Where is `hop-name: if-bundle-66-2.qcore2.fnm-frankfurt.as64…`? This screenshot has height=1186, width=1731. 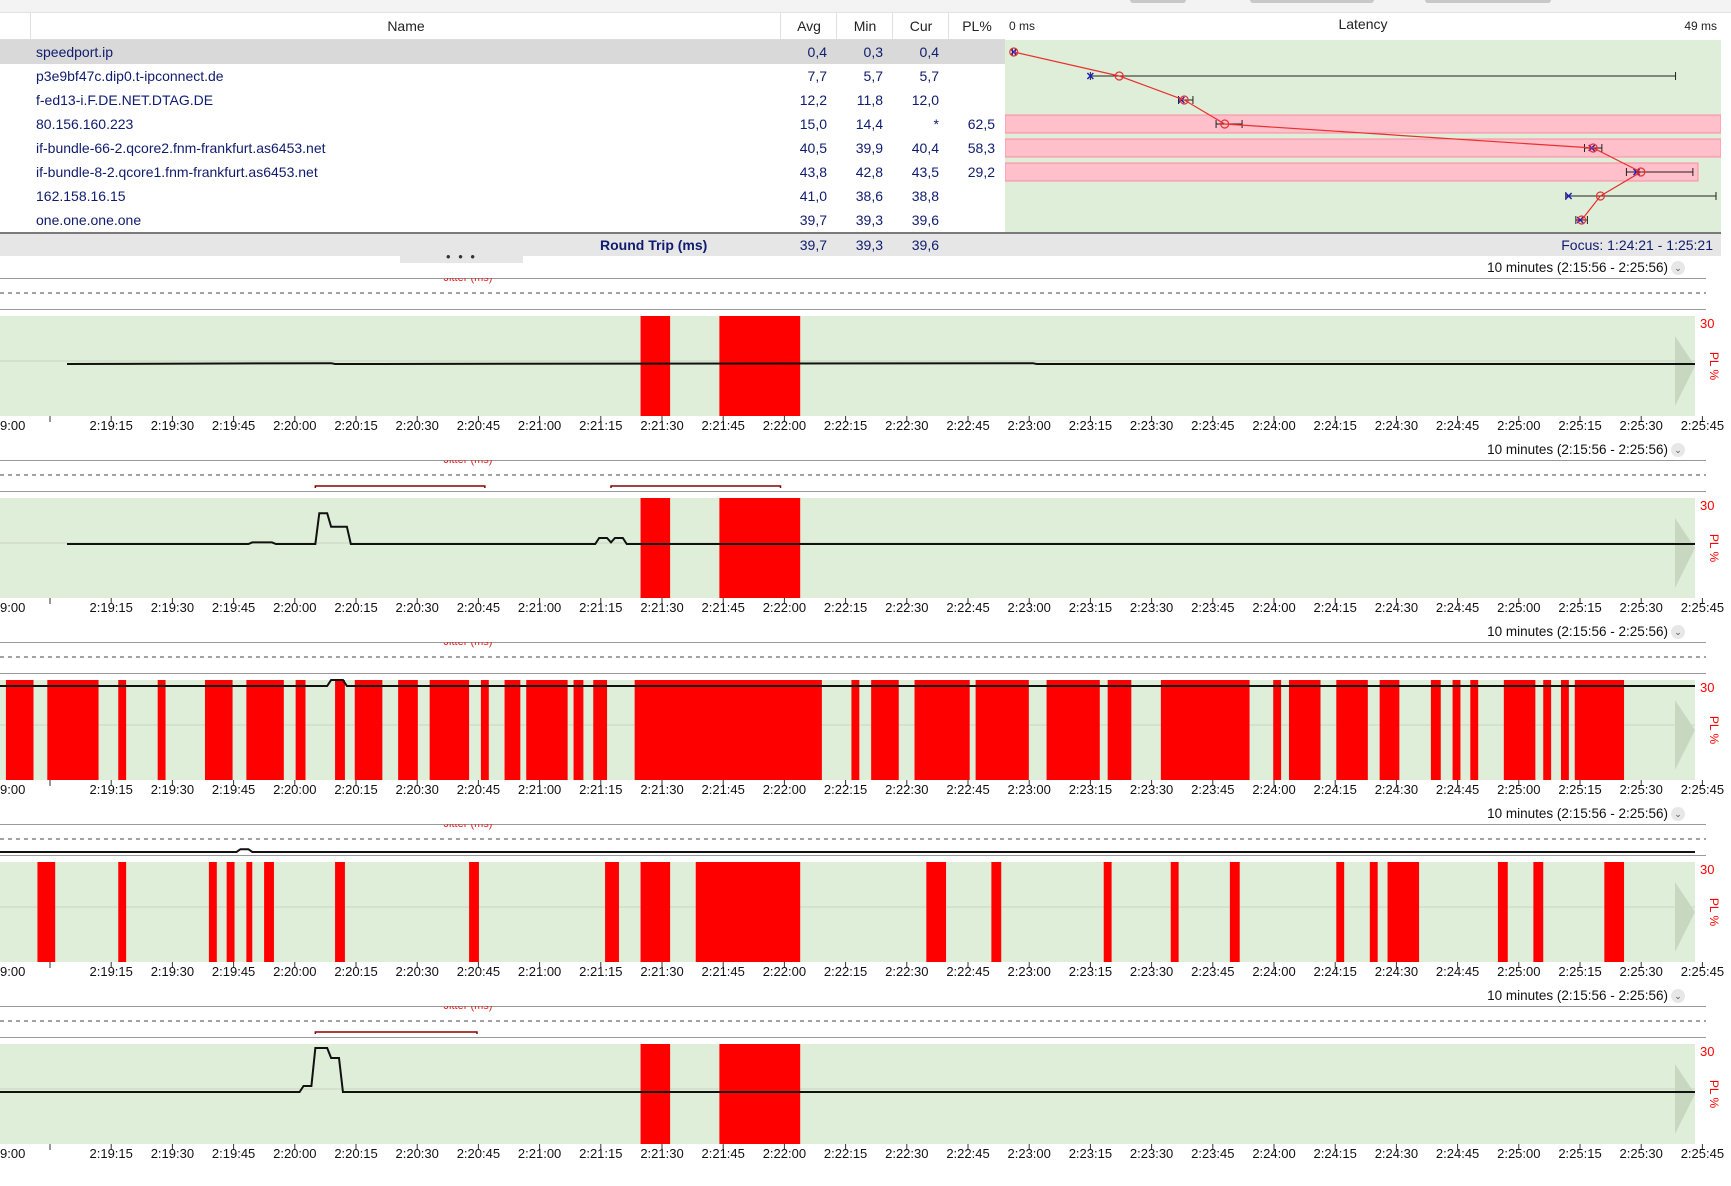 hop-name: if-bundle-66-2.qcore2.fnm-frankfurt.as64… is located at coordinates (181, 148).